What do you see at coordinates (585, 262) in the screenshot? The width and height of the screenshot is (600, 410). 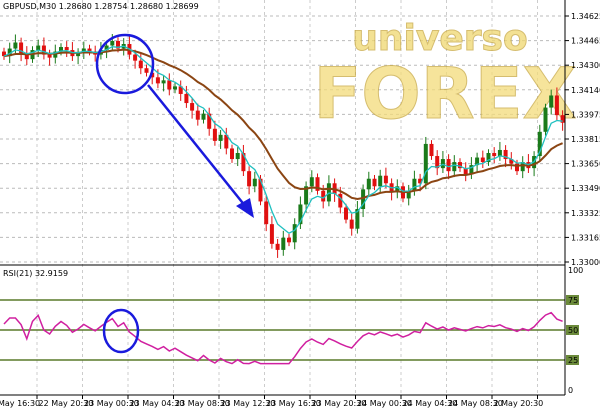 I see `price-tick-label: 1.33000` at bounding box center [585, 262].